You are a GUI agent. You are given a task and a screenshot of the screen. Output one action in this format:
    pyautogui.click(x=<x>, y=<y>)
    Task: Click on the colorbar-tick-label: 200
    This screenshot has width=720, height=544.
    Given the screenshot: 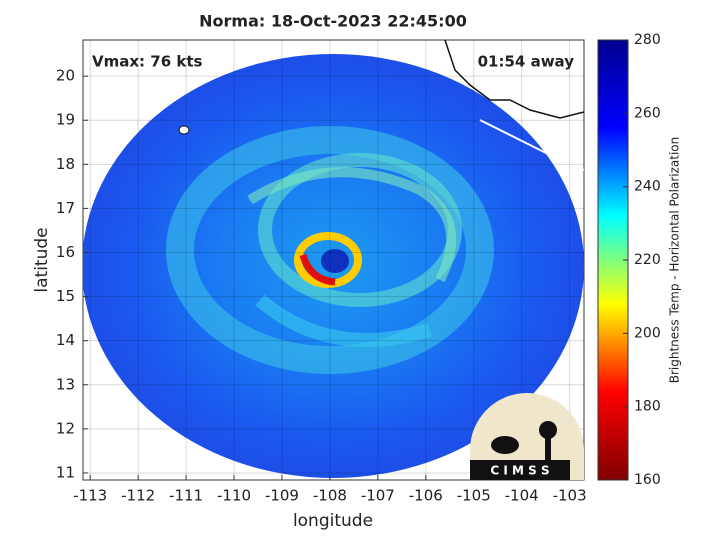 What is the action you would take?
    pyautogui.click(x=647, y=333)
    